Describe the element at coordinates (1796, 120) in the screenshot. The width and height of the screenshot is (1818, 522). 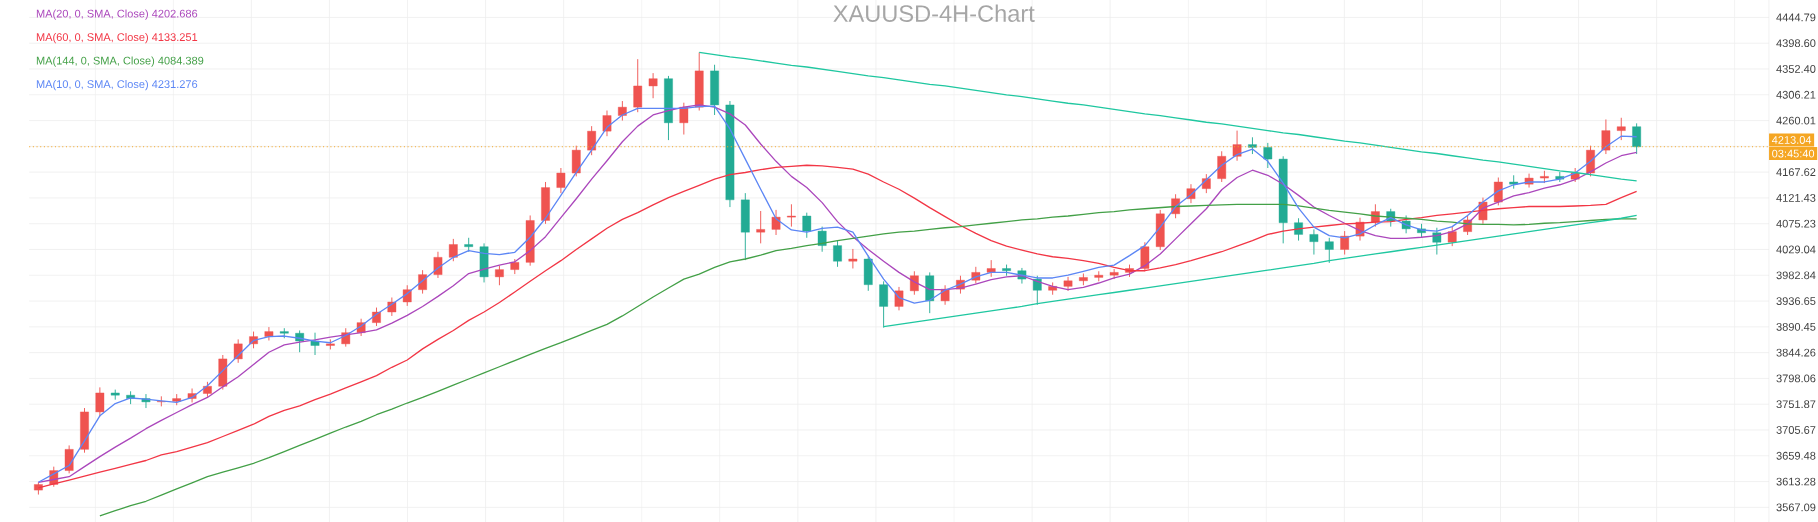
I see `y-tick-label: 4260.01` at that location.